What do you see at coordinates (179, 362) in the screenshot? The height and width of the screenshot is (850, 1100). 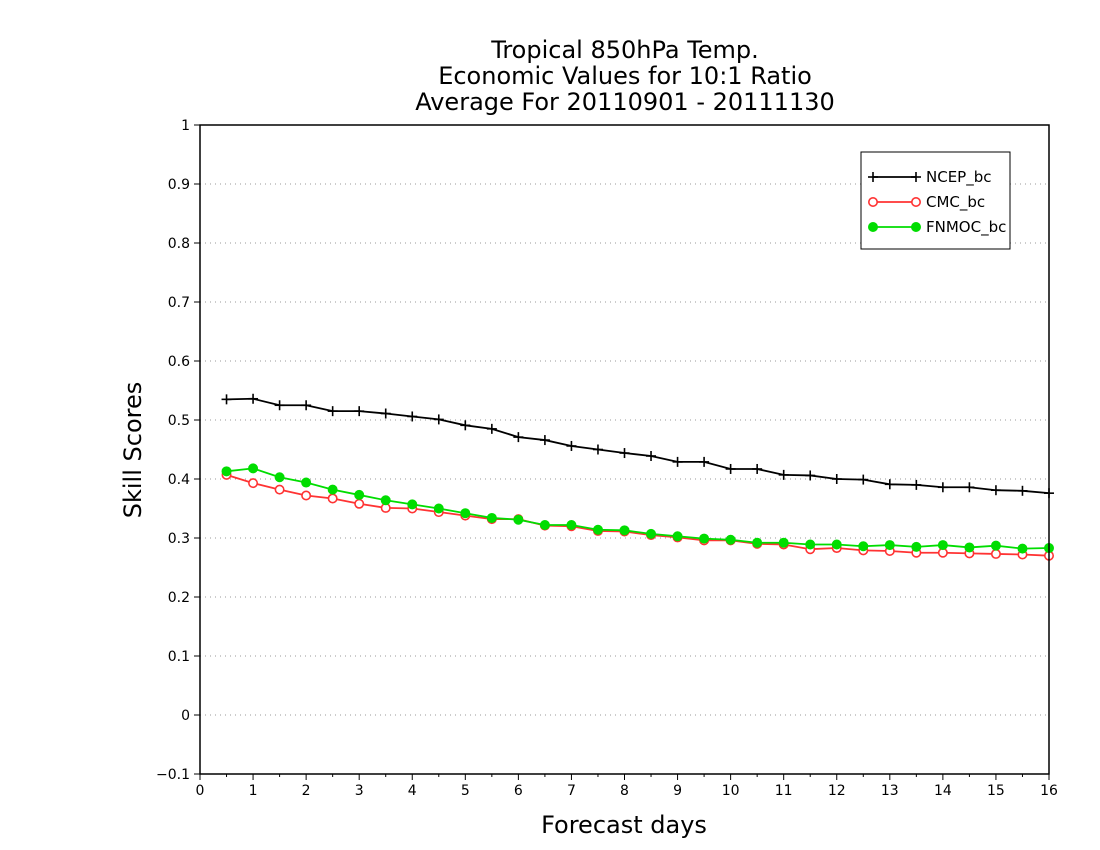 I see `y-tick-label: 0.6` at bounding box center [179, 362].